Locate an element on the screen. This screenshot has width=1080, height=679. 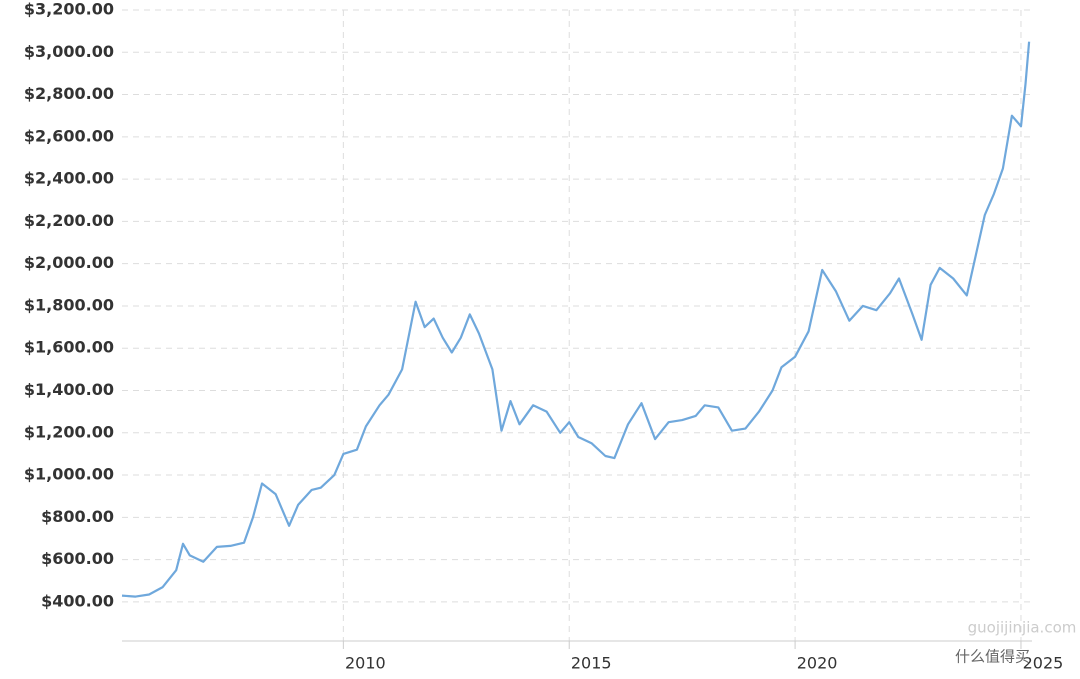
y-tick-label: $1,000.00 is located at coordinates (69, 474).